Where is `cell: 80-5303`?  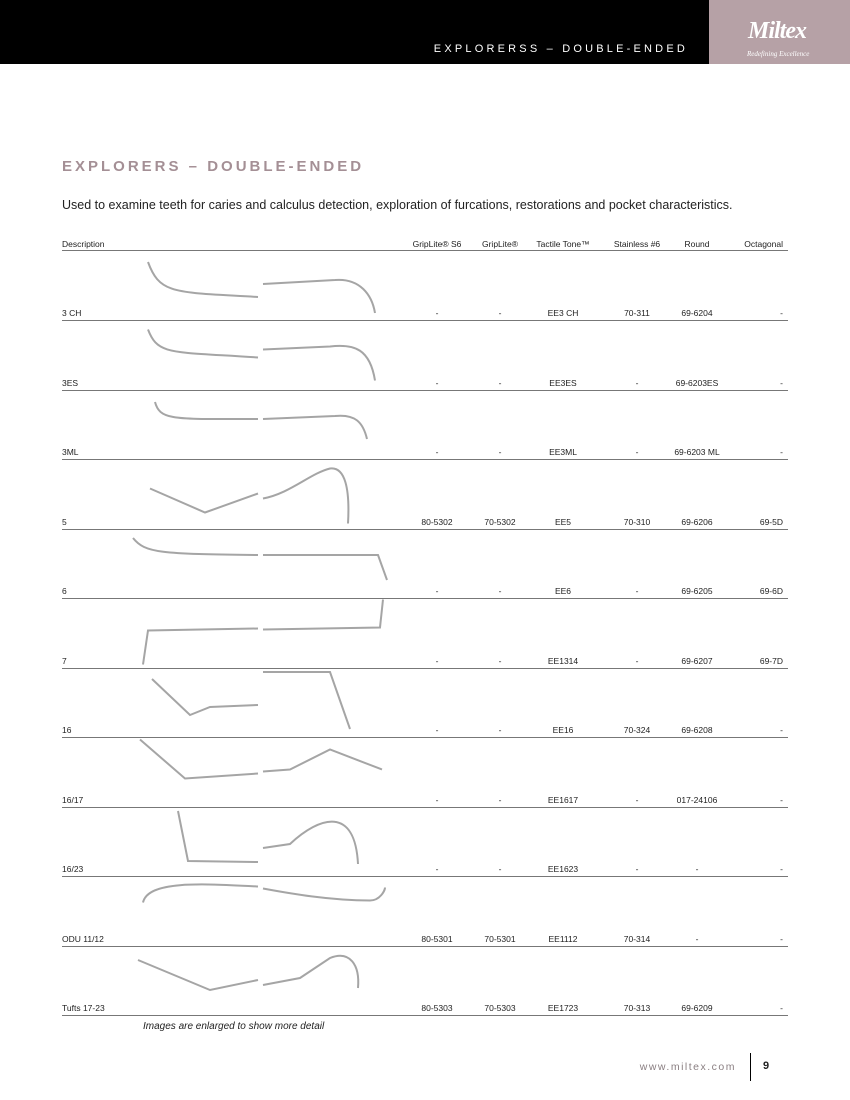 cell: 80-5303 is located at coordinates (437, 1008).